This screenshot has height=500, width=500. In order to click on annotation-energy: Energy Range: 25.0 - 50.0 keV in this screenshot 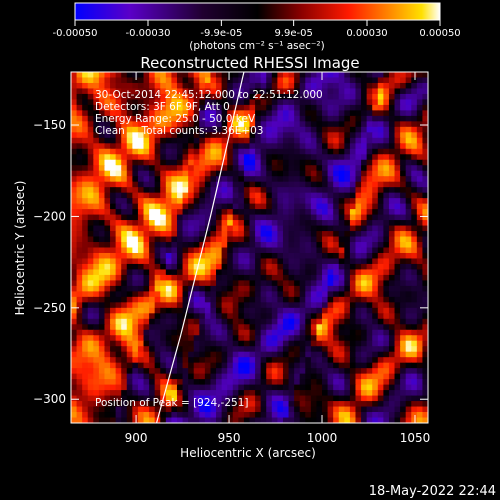, I will do `click(175, 119)`.